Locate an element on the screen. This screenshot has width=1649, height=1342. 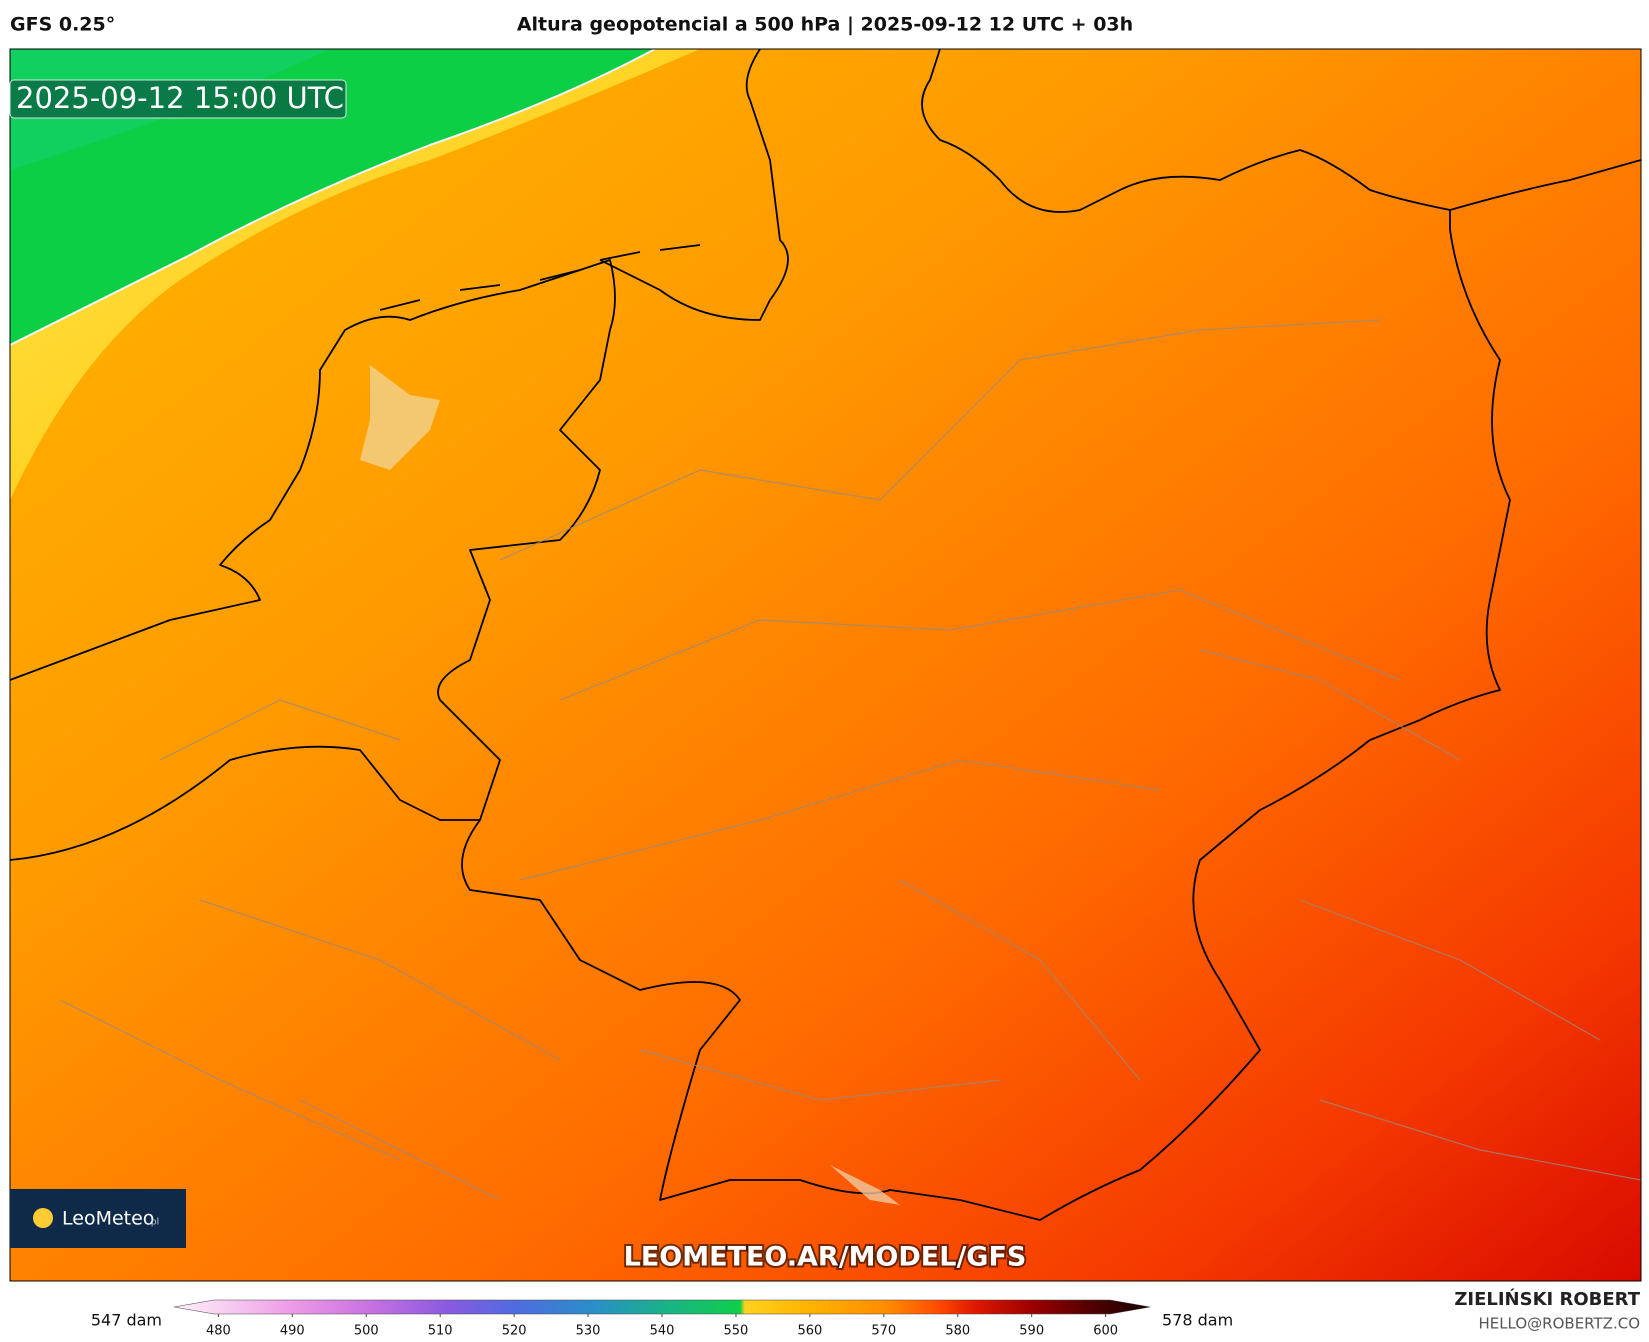
logo-sun is located at coordinates (43, 1218).